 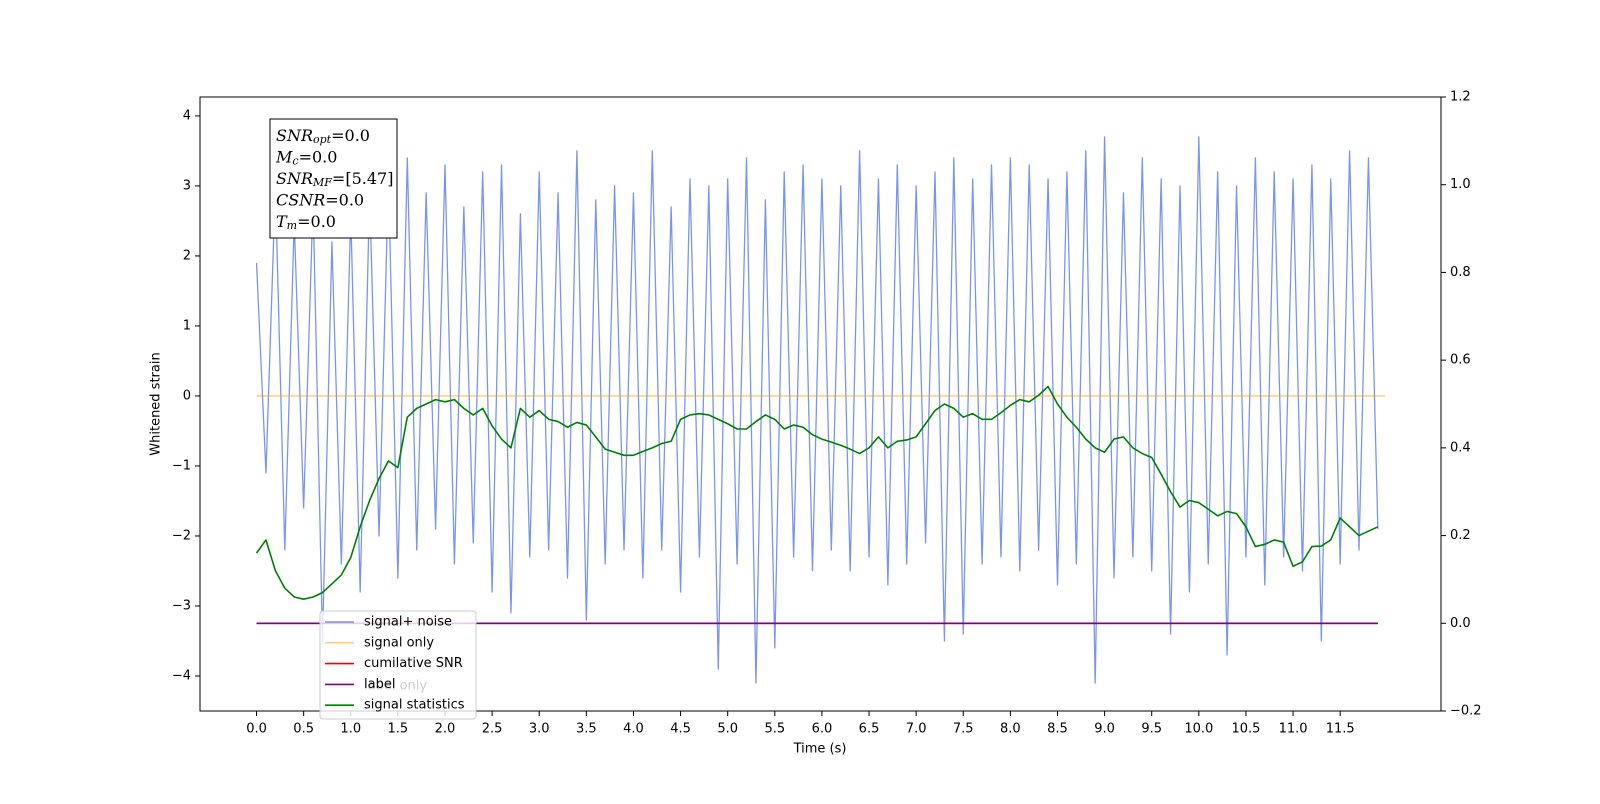 I want to click on info-subscript: opt, so click(x=322, y=139).